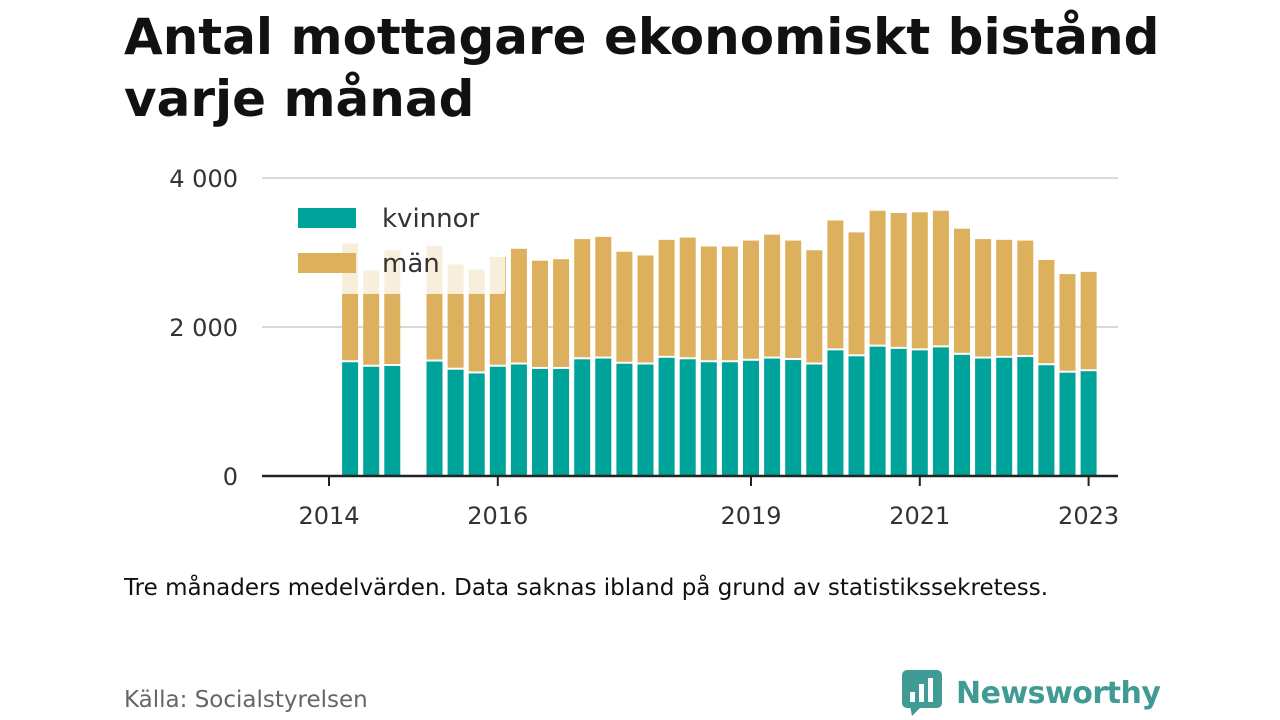 The width and height of the screenshot is (1280, 720). I want to click on x-tick-label: 2021, so click(919, 516).